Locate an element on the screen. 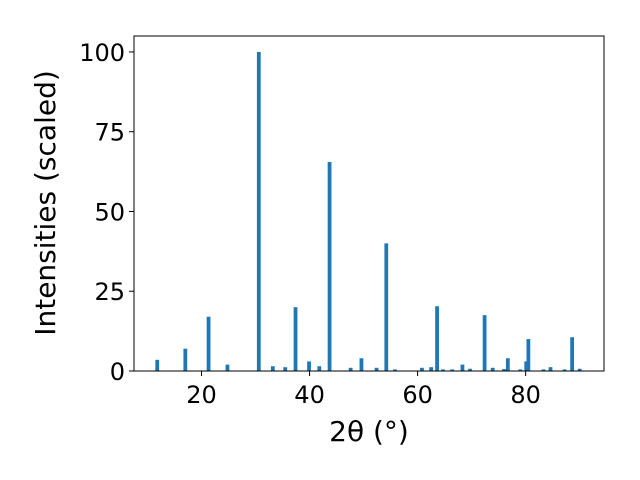  x-tick-label: 60 is located at coordinates (417, 395).